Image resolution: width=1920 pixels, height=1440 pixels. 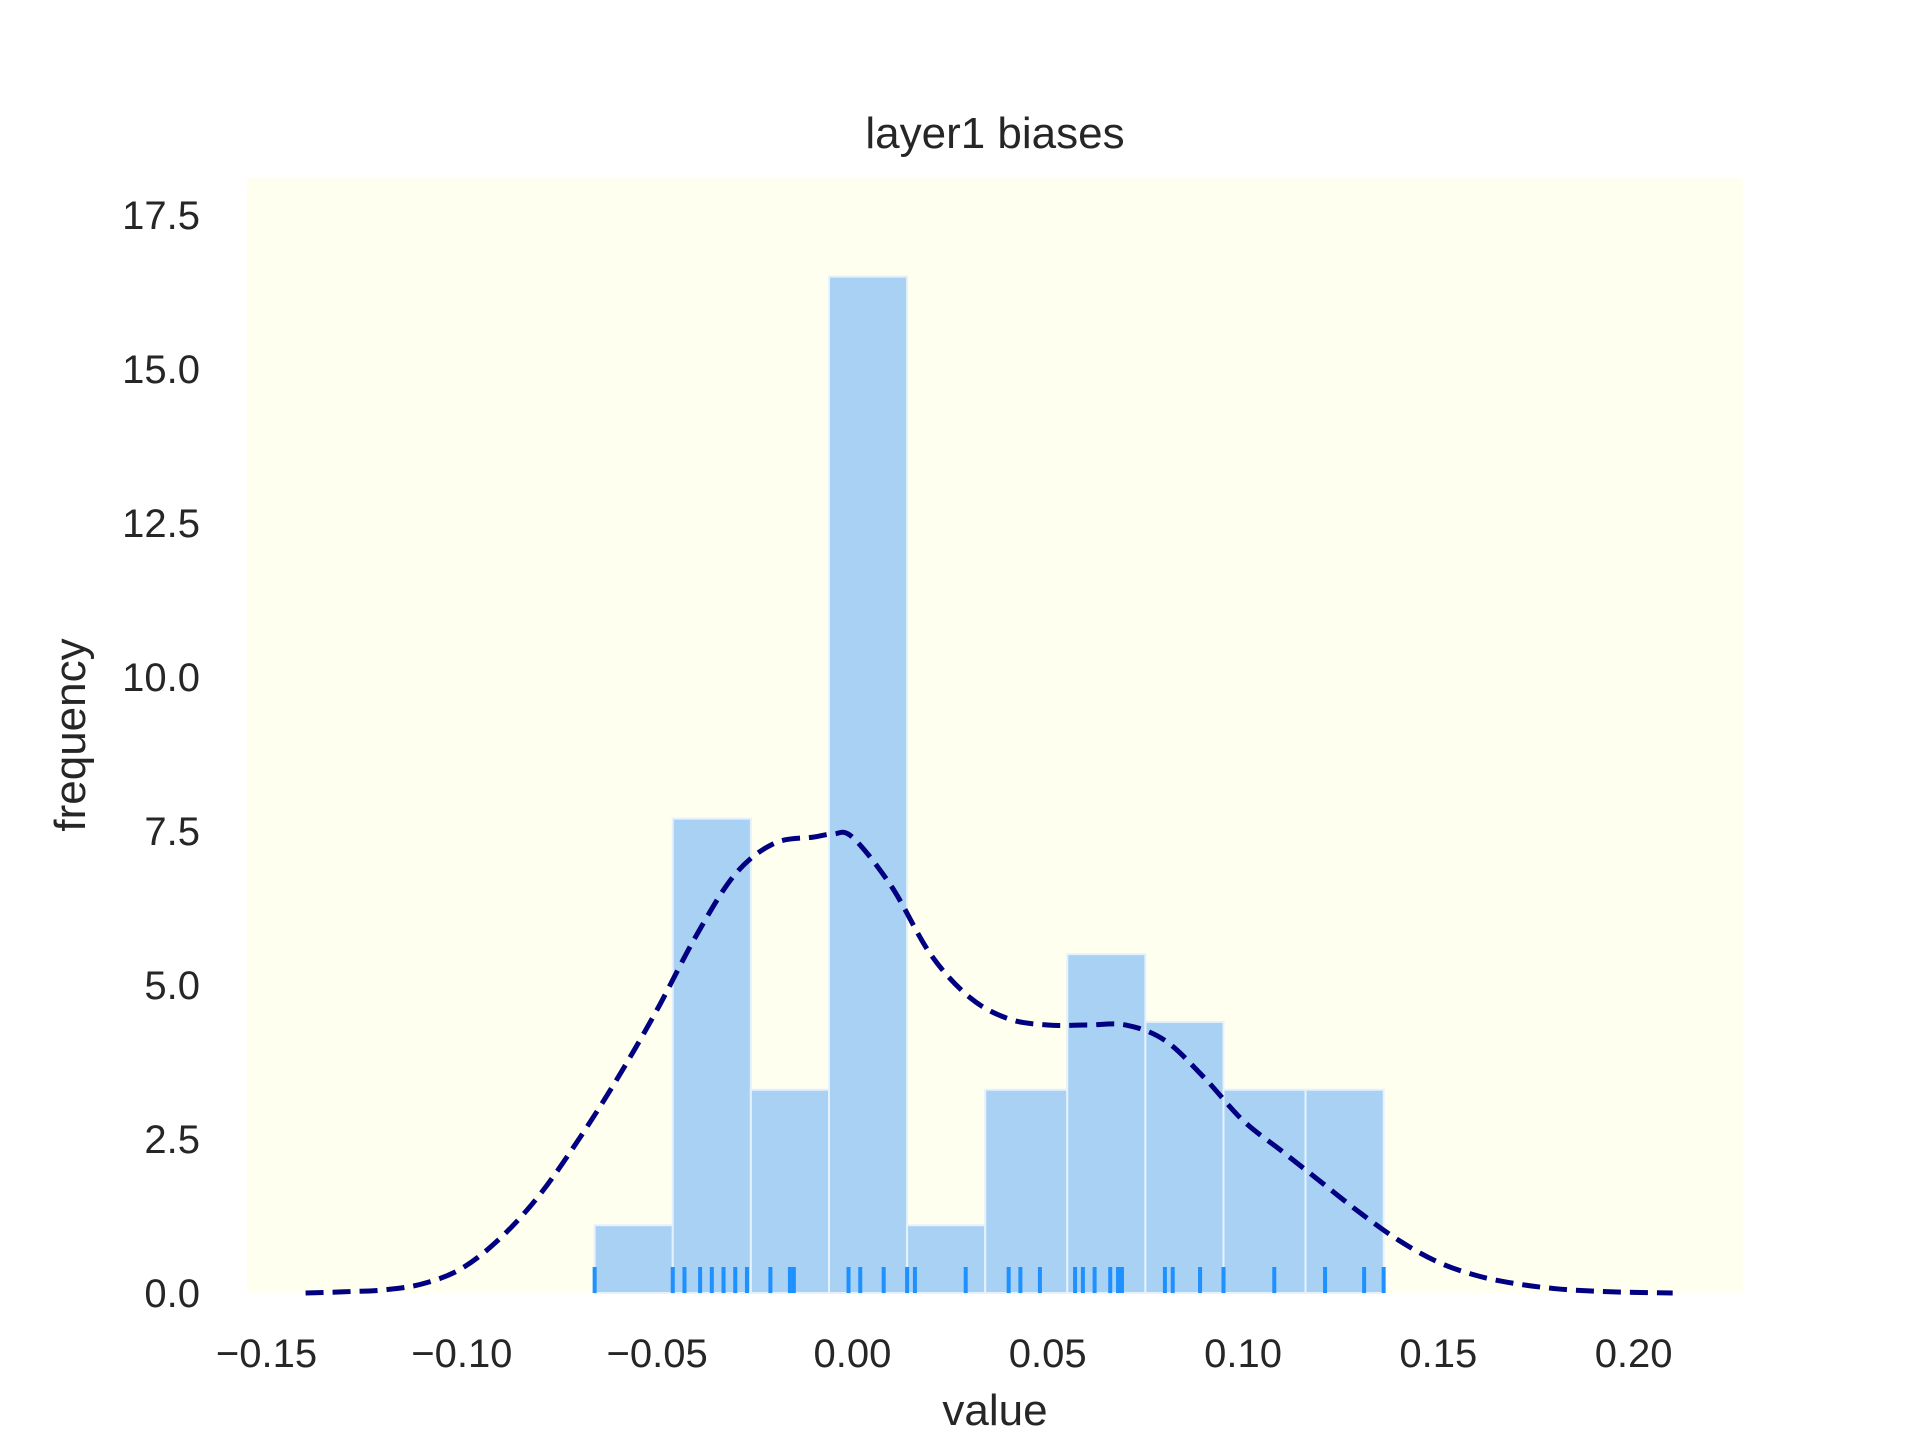 I want to click on x-axis-label: value, so click(x=994, y=1410).